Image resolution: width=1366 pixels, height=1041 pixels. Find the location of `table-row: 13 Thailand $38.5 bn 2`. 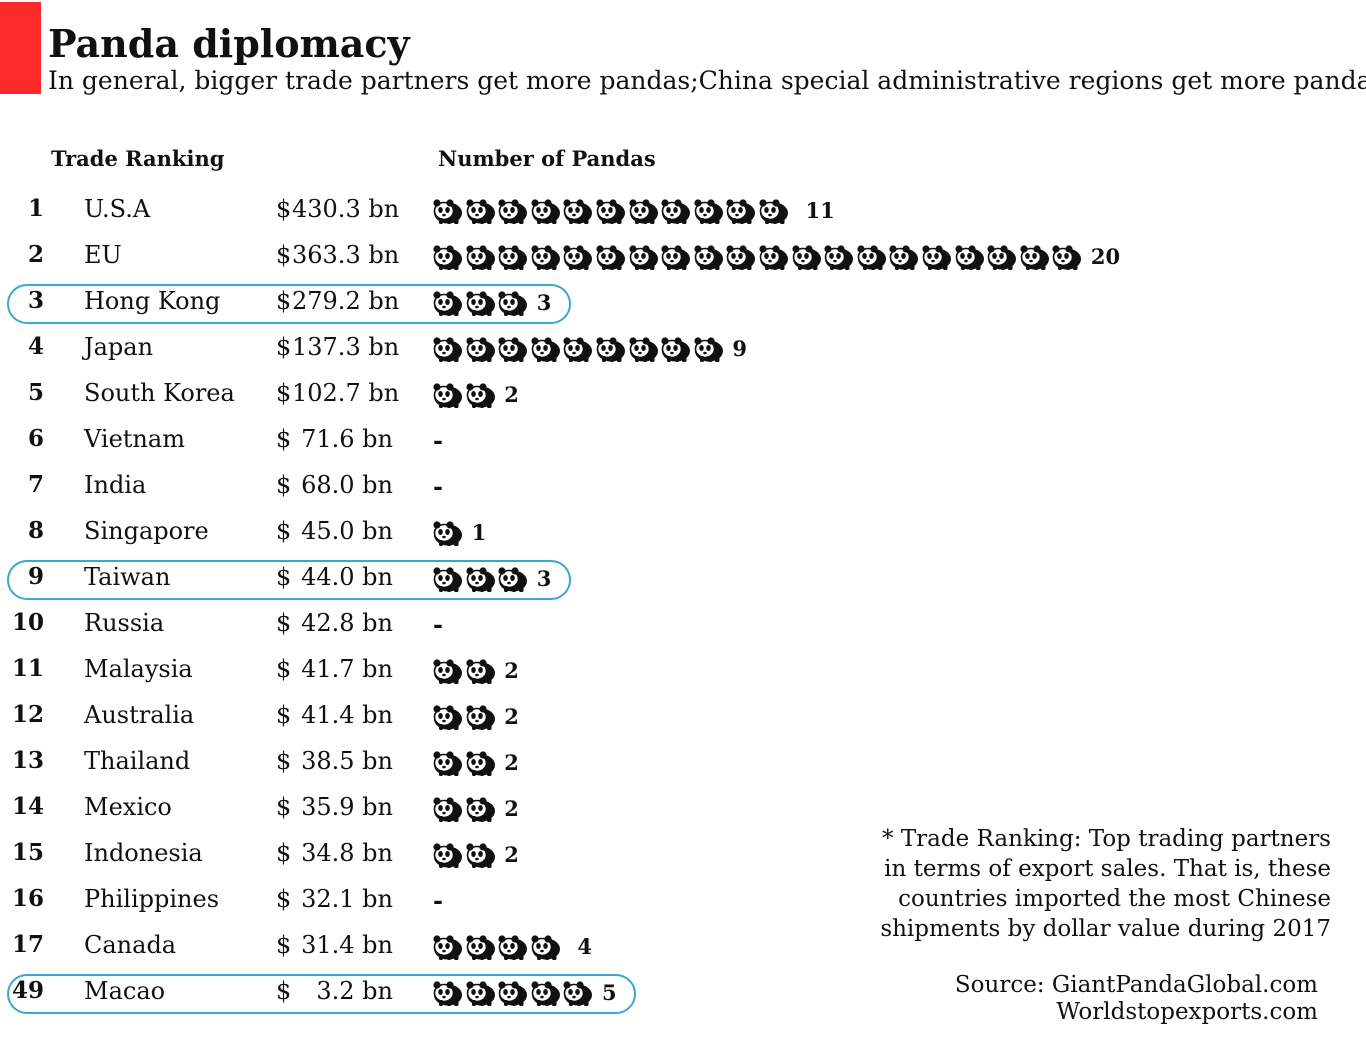

table-row: 13 Thailand $38.5 bn 2 is located at coordinates (683, 763).